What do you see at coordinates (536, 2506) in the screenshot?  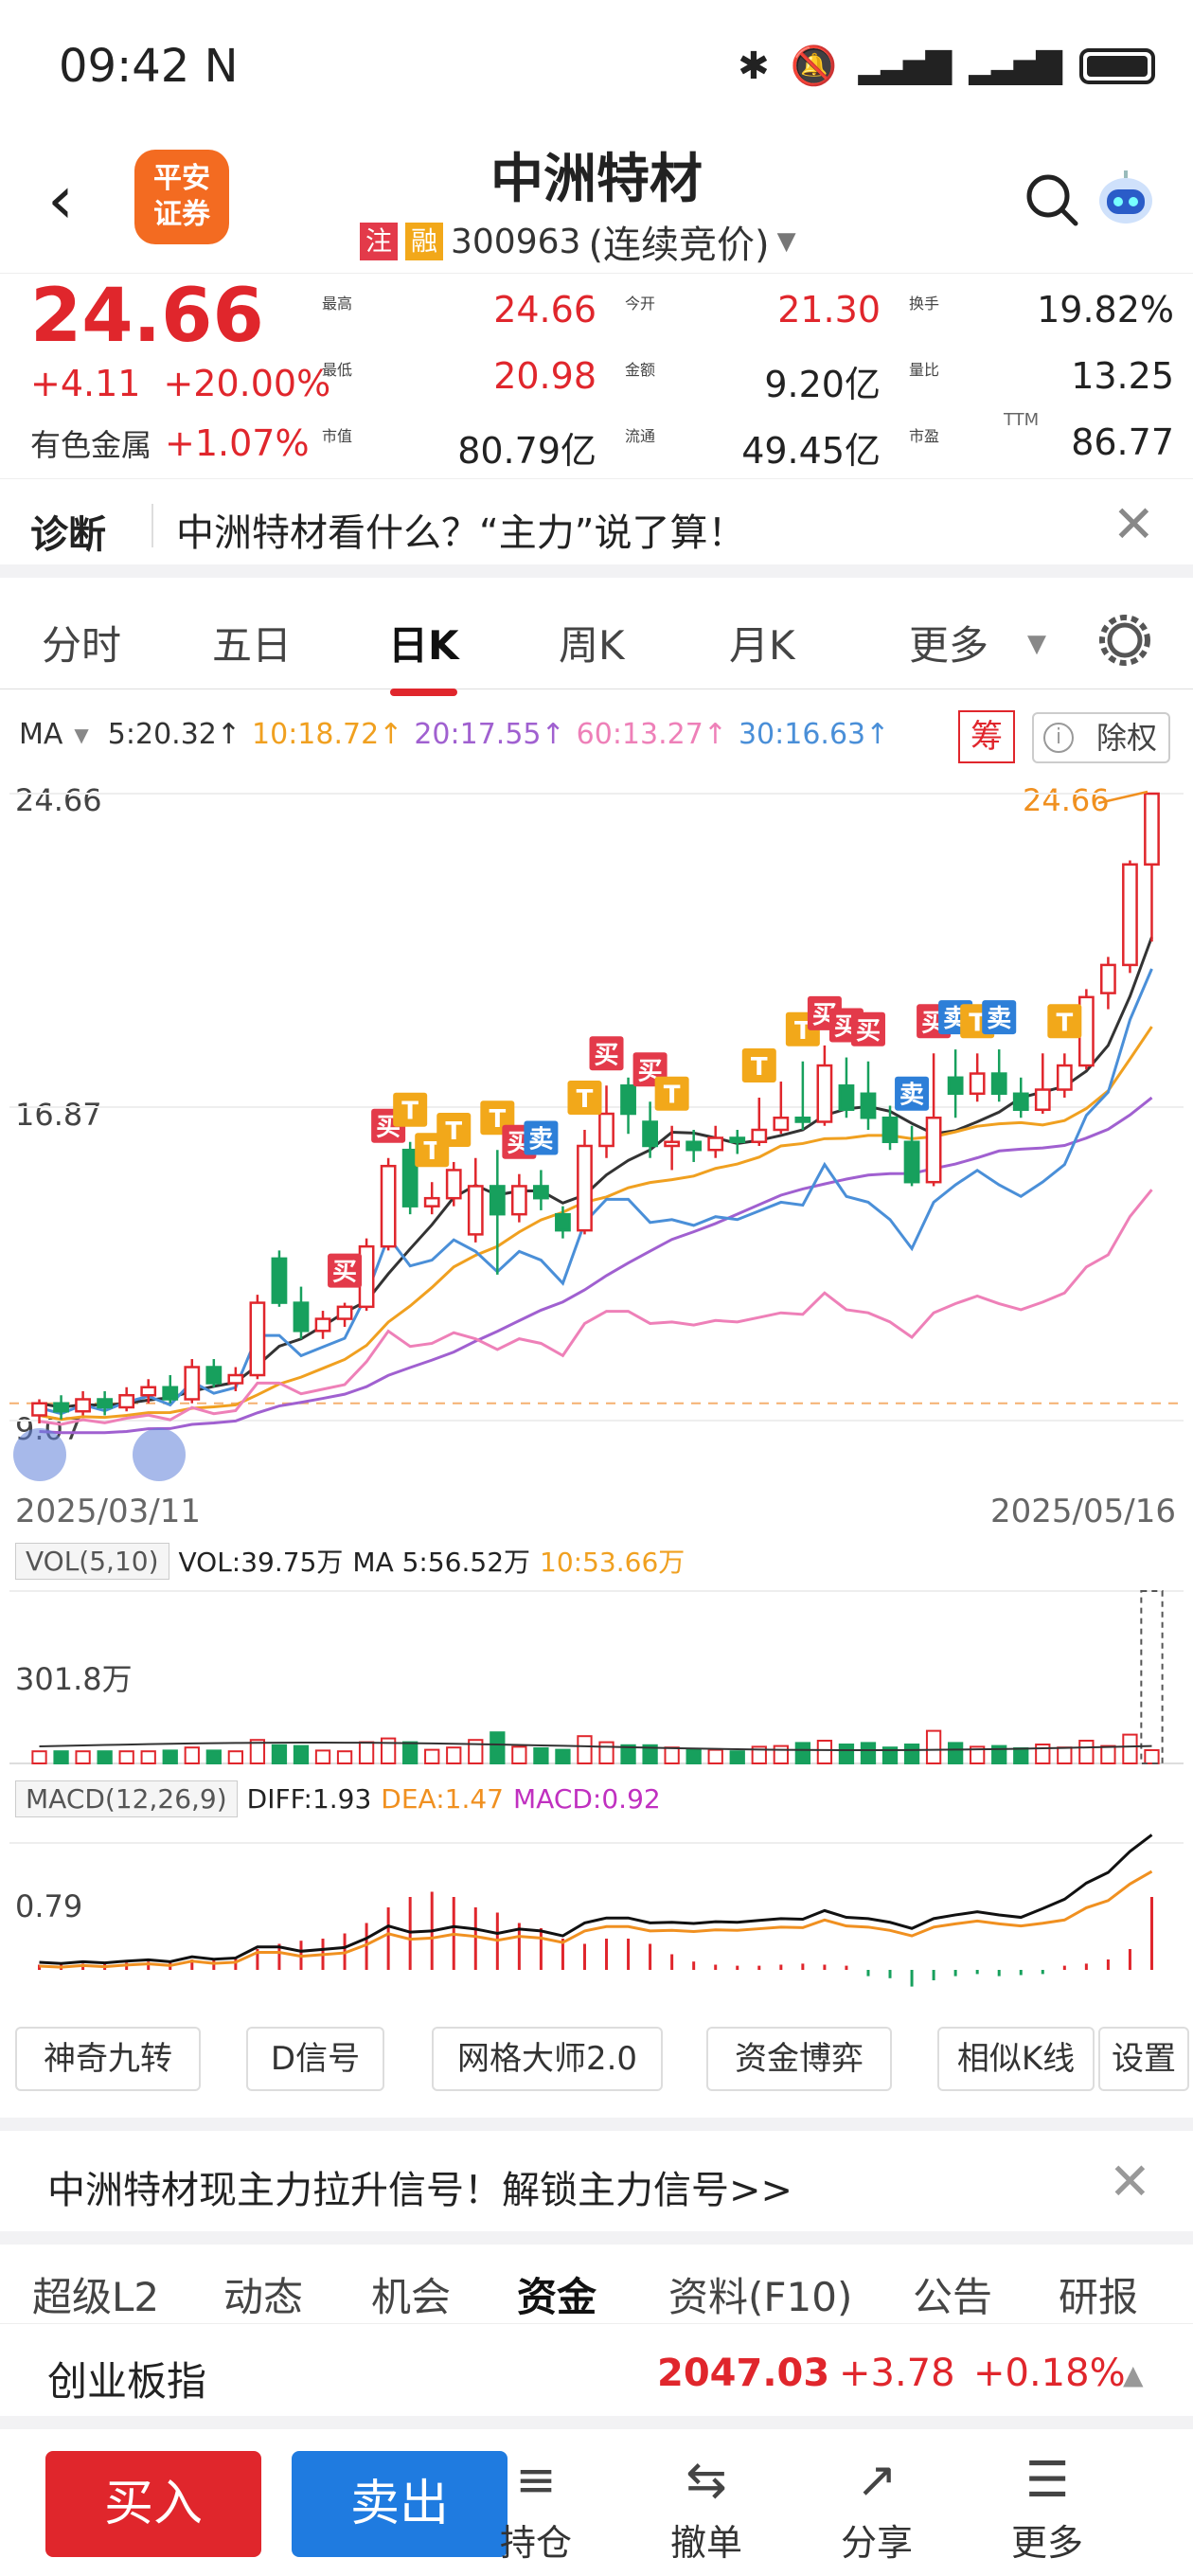 I see `nav-item-0: ≡ 持仓` at bounding box center [536, 2506].